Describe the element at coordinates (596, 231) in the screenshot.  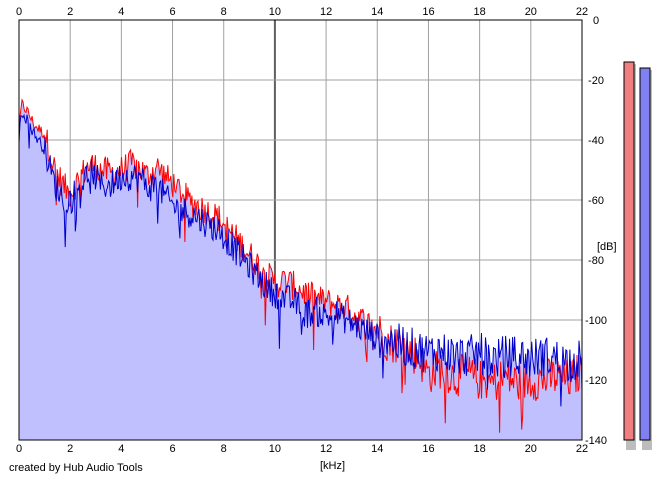
I see `y-axis-ticks: 0 -20 -40 -60 -80 -100 -120 -140` at that location.